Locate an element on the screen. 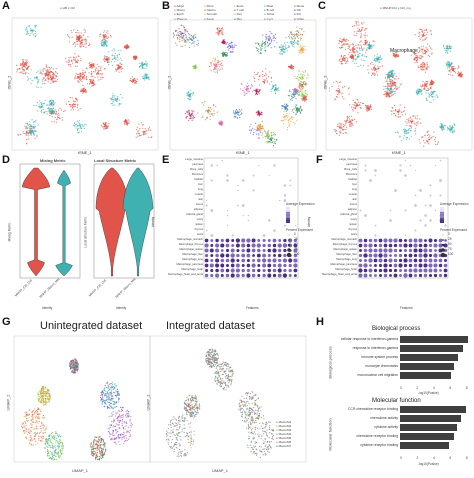 The height and width of the screenshot is (478, 474). legend-b-item: ● Kerat is located at coordinates (209, 18).